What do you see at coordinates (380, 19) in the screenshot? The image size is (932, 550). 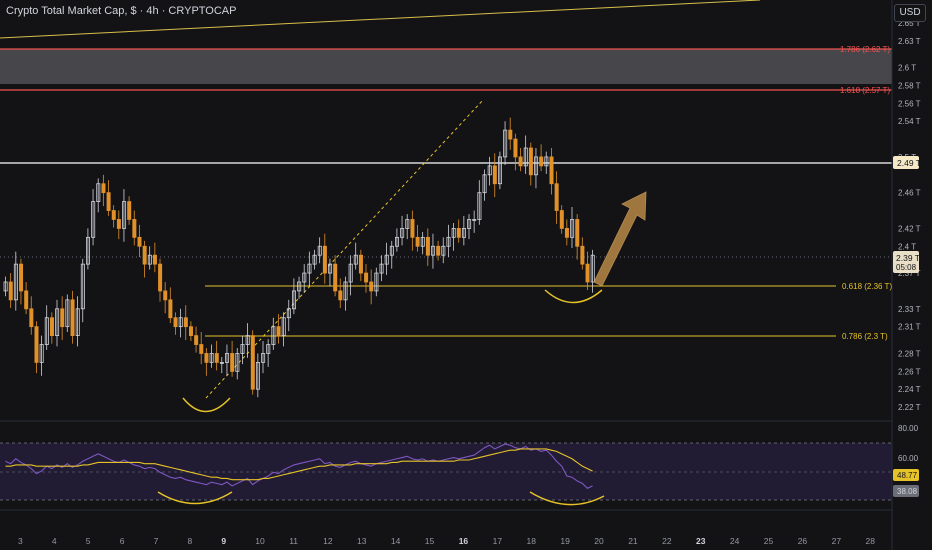 I see `upper-trendline` at bounding box center [380, 19].